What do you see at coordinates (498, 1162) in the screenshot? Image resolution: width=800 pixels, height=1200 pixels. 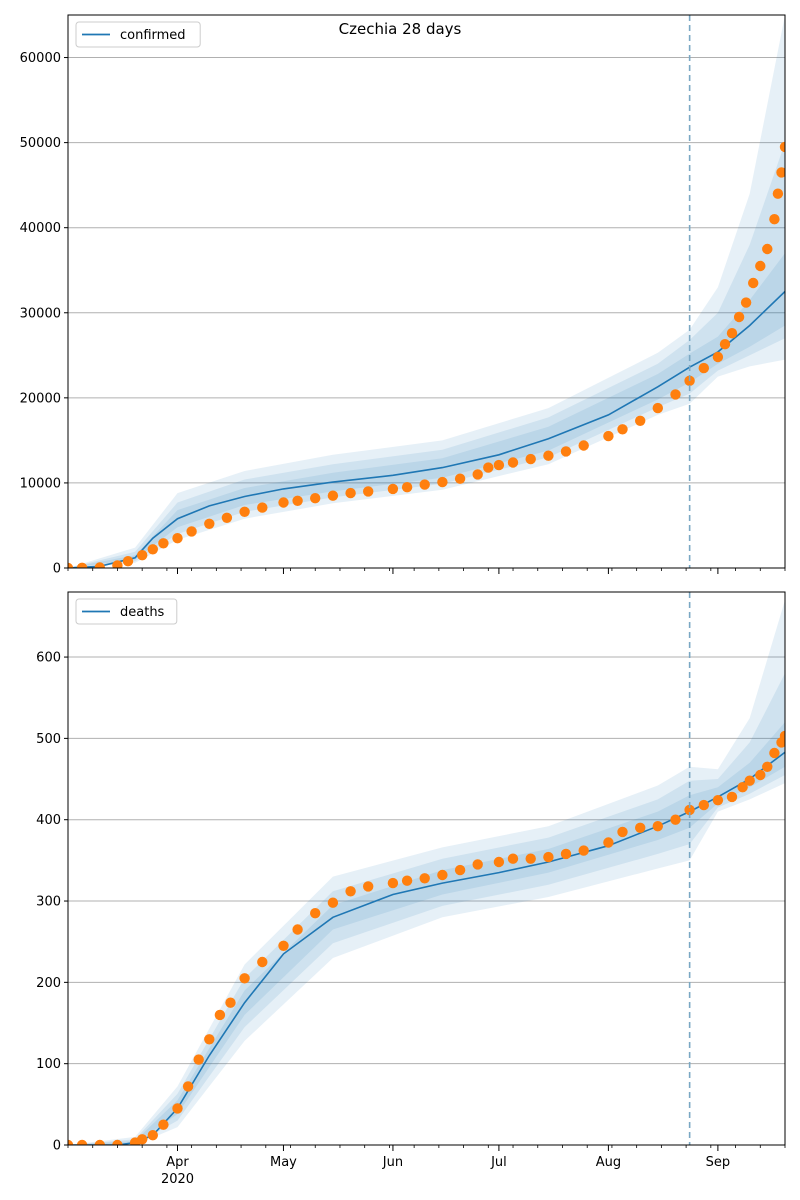 I see `x-tick-label: Jul` at bounding box center [498, 1162].